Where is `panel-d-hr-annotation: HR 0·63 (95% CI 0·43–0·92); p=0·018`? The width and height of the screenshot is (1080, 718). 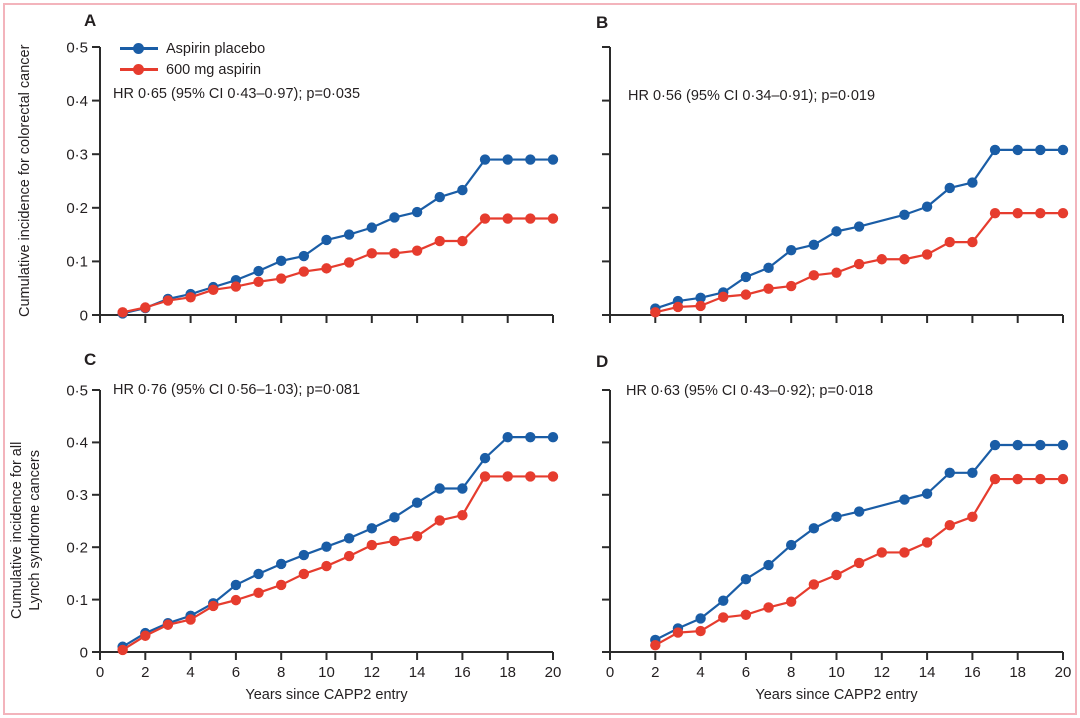 panel-d-hr-annotation: HR 0·63 (95% CI 0·43–0·92); p=0·018 is located at coordinates (750, 391).